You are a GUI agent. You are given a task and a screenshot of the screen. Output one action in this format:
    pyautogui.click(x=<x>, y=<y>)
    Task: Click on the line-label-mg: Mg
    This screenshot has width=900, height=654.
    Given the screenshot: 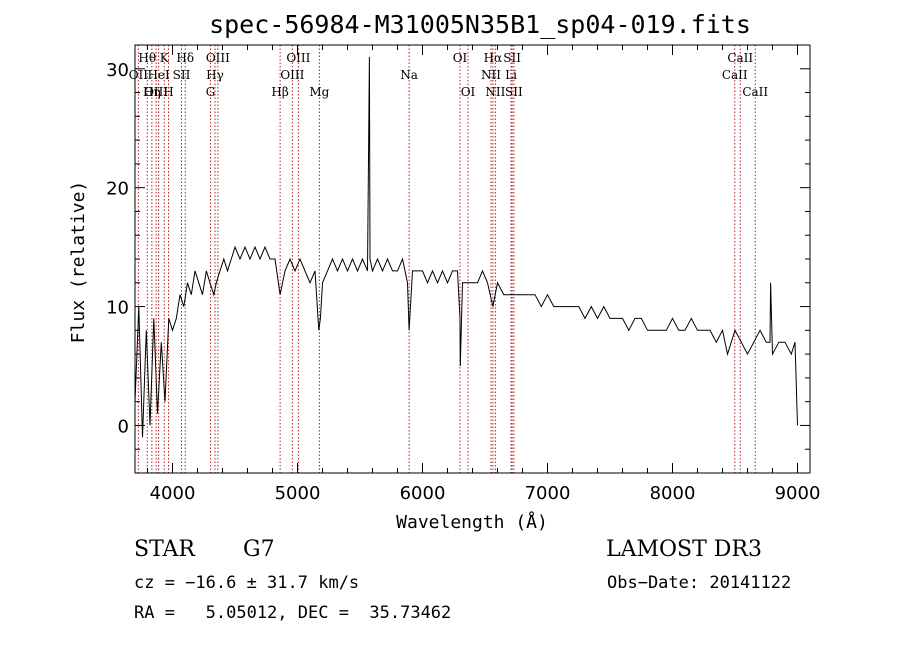 What is the action you would take?
    pyautogui.click(x=319, y=92)
    